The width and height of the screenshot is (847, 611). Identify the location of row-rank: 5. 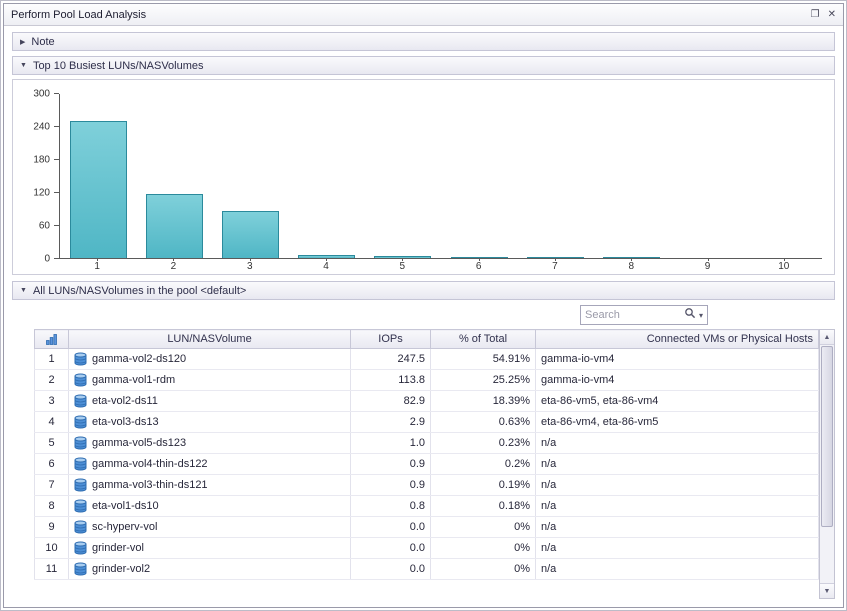
(51, 443).